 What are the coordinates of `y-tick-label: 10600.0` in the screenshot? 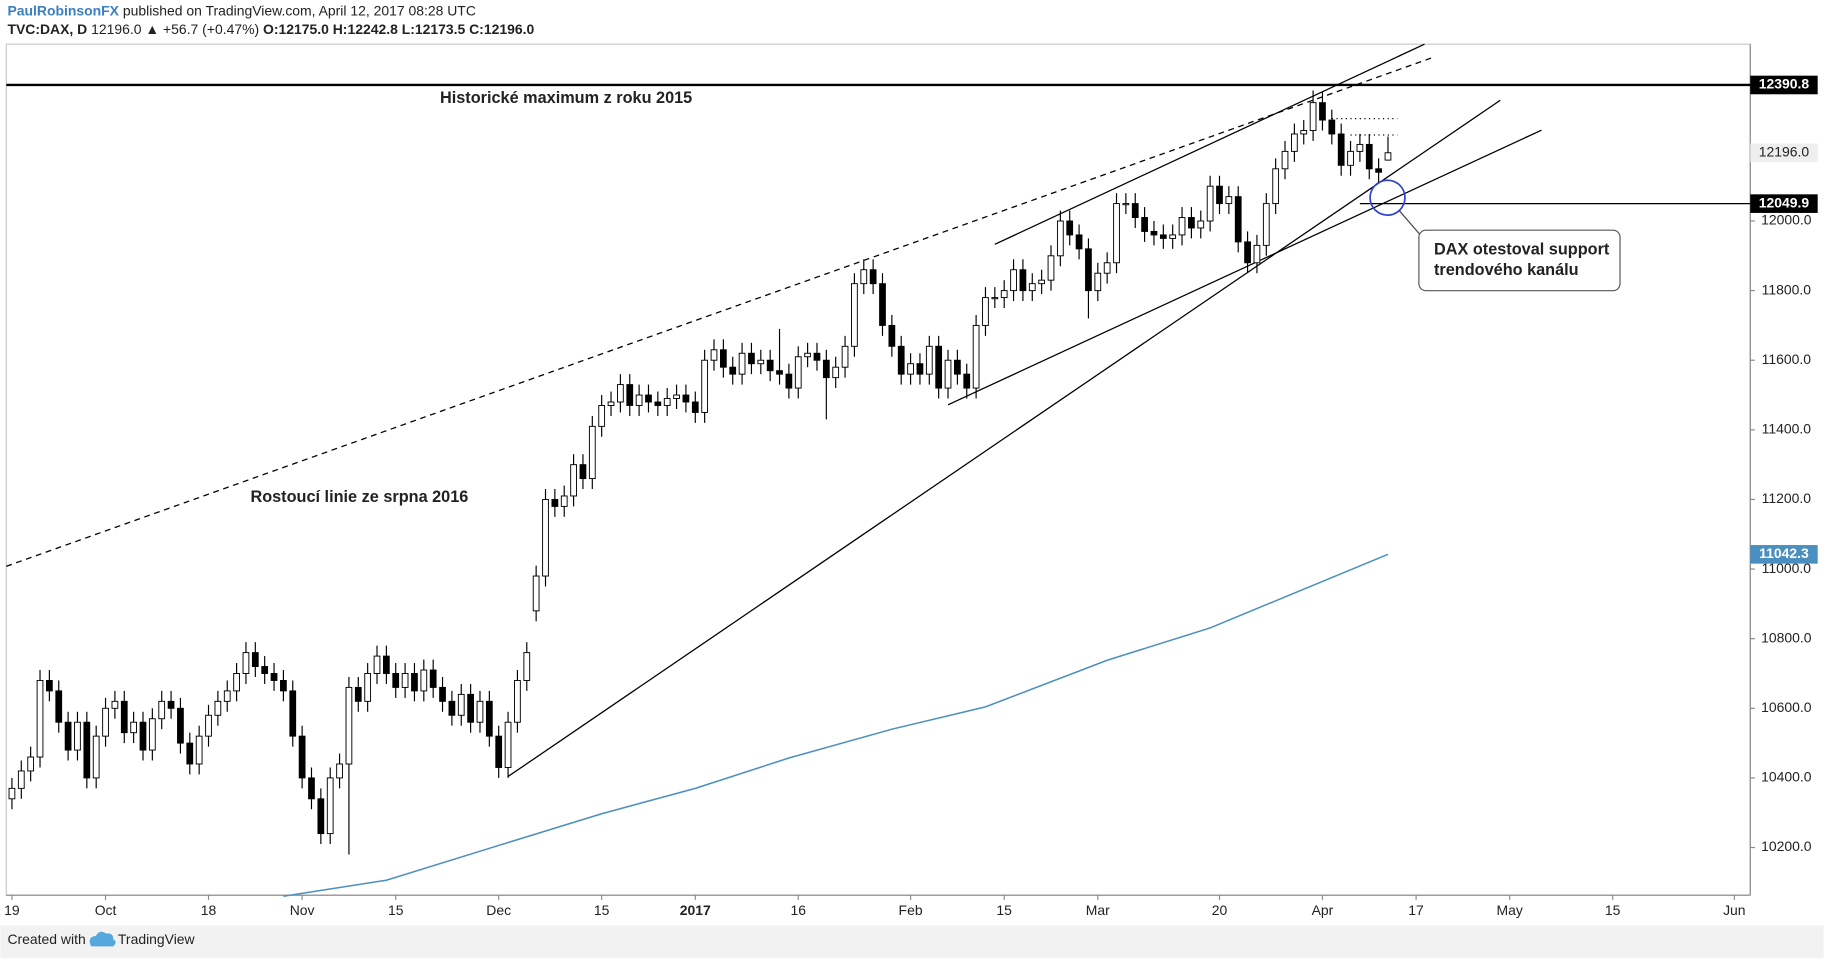 It's located at (1786, 707).